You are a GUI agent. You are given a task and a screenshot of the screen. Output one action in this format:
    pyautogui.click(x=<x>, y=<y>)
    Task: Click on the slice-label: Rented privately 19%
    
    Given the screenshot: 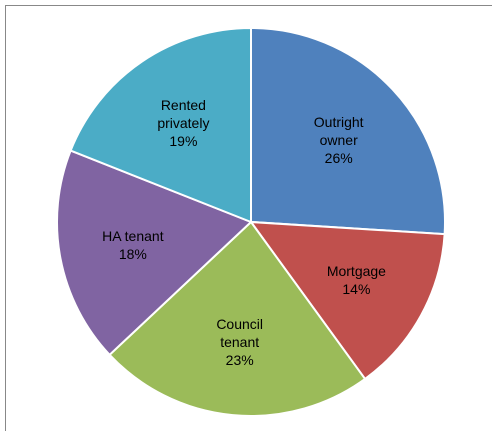 What is the action you would take?
    pyautogui.click(x=183, y=123)
    